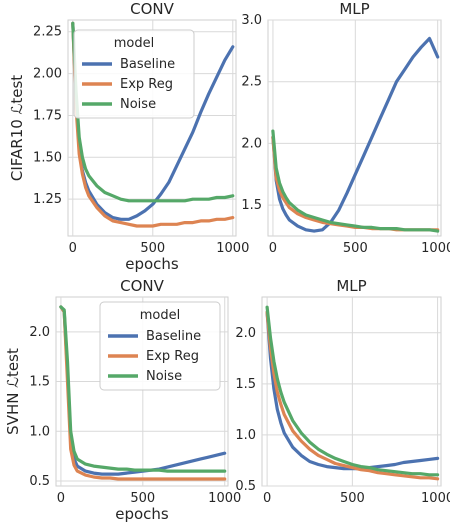  What do you see at coordinates (251, 20) in the screenshot?
I see `y-tick-label: 3.0` at bounding box center [251, 20].